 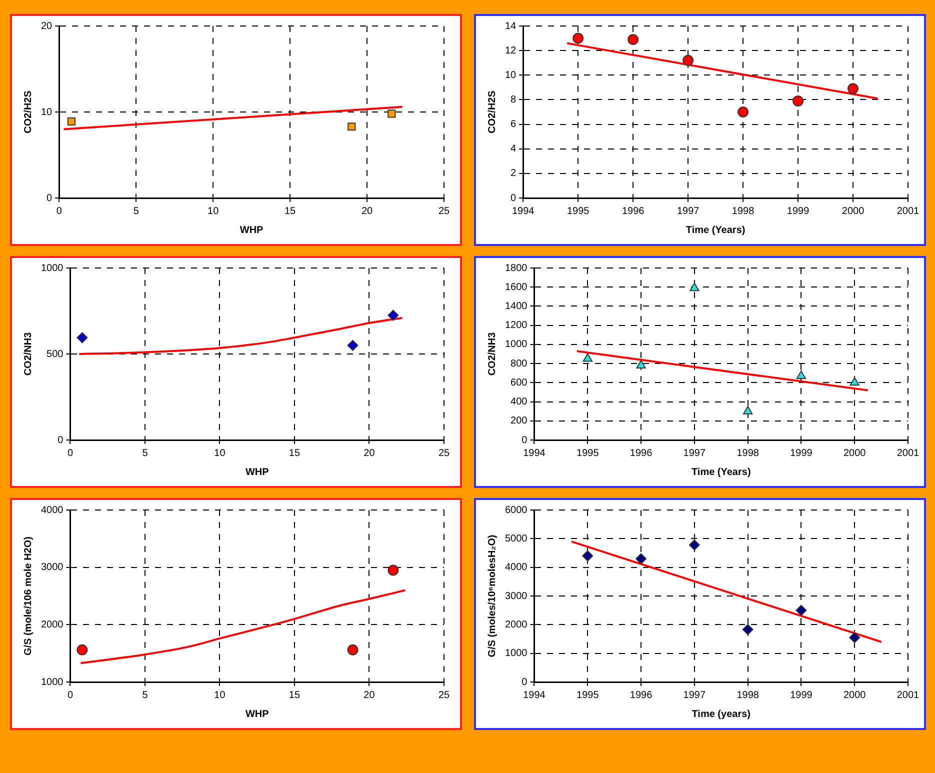 I want to click on x-tick-label: 1997, so click(x=694, y=695).